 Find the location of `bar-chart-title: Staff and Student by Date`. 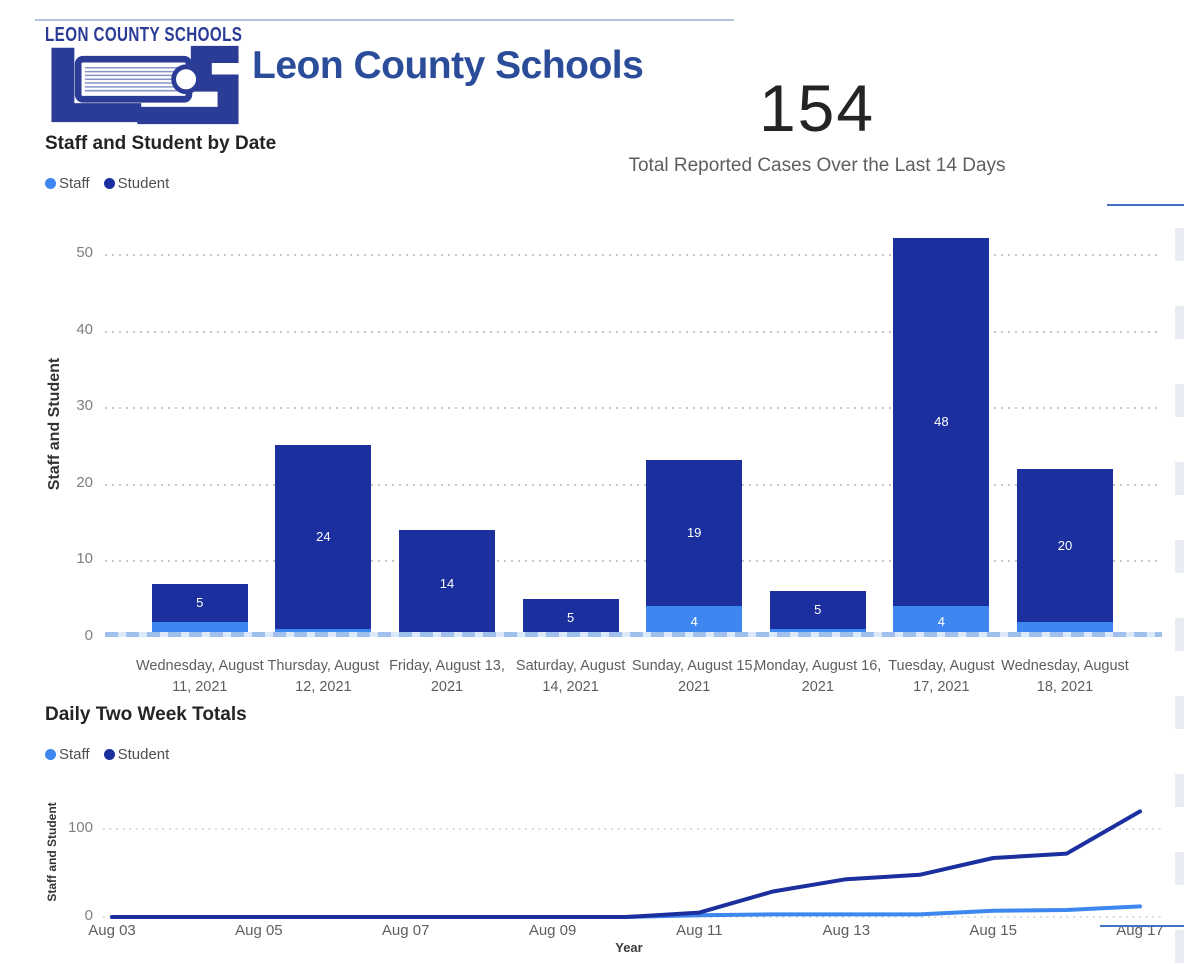

bar-chart-title: Staff and Student by Date is located at coordinates (161, 143).